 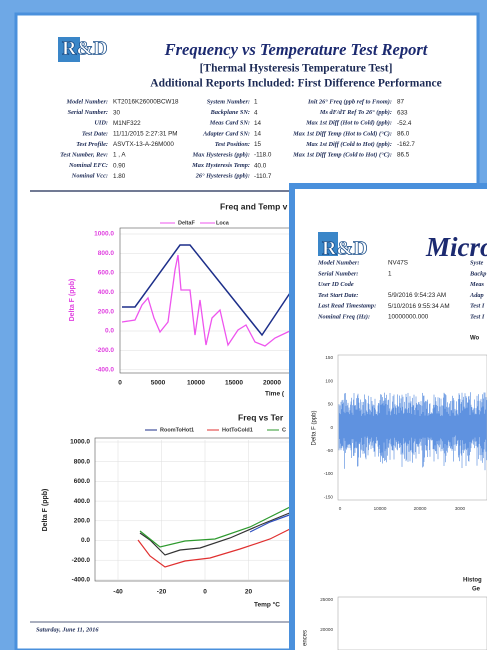 What do you see at coordinates (326, 629) in the screenshot?
I see `y-tick-label: 20000` at bounding box center [326, 629].